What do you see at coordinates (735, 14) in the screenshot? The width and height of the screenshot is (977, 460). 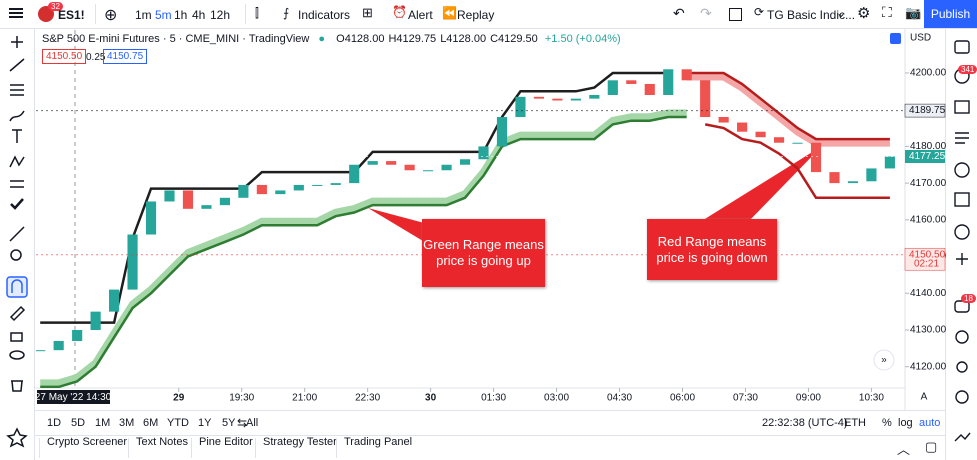 I see `select-icon` at bounding box center [735, 14].